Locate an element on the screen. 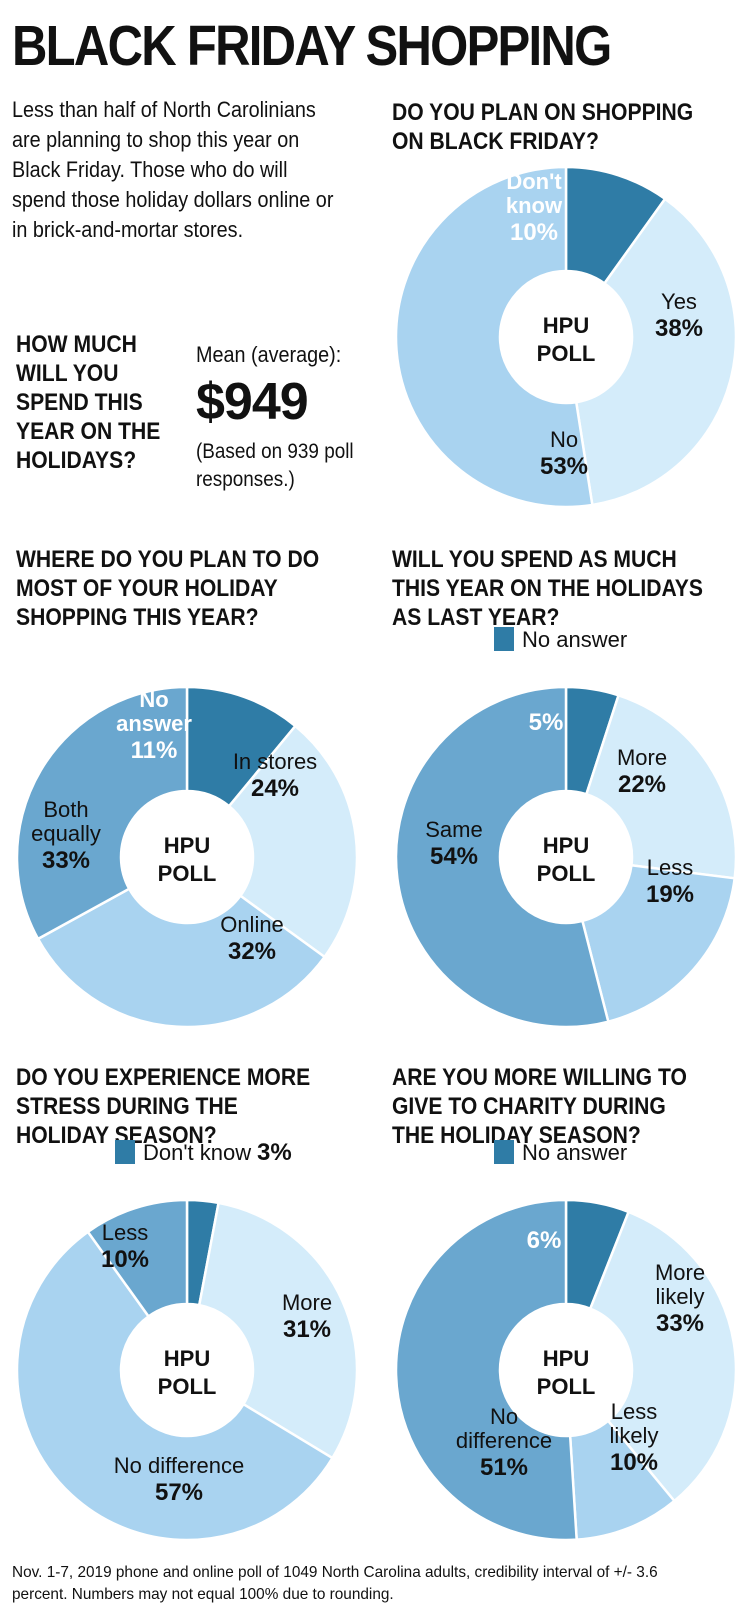 This screenshot has height=1616, width=750. slice-label-where-shop-2: Online is located at coordinates (252, 924).